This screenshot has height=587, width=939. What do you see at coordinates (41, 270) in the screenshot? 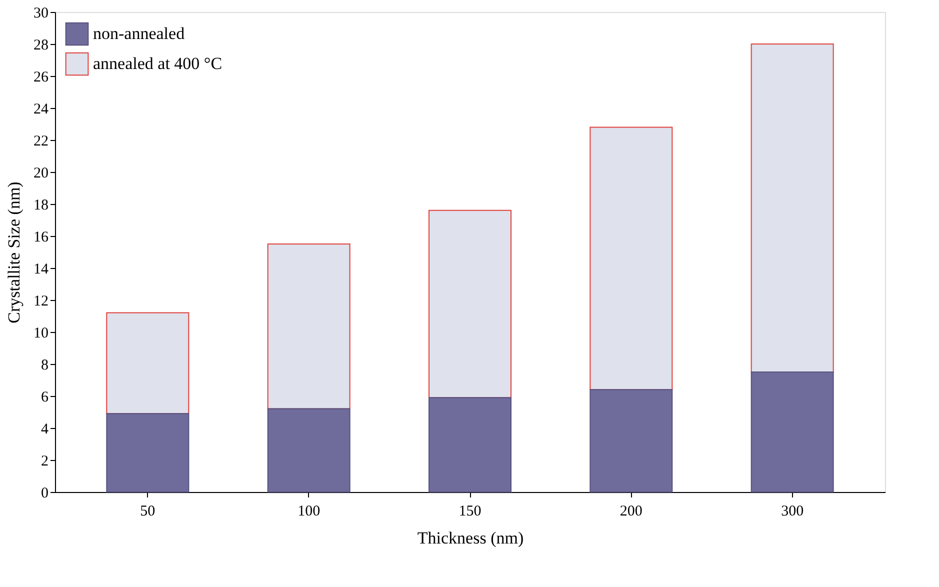
I see `y-tick-label: 14` at bounding box center [41, 270].